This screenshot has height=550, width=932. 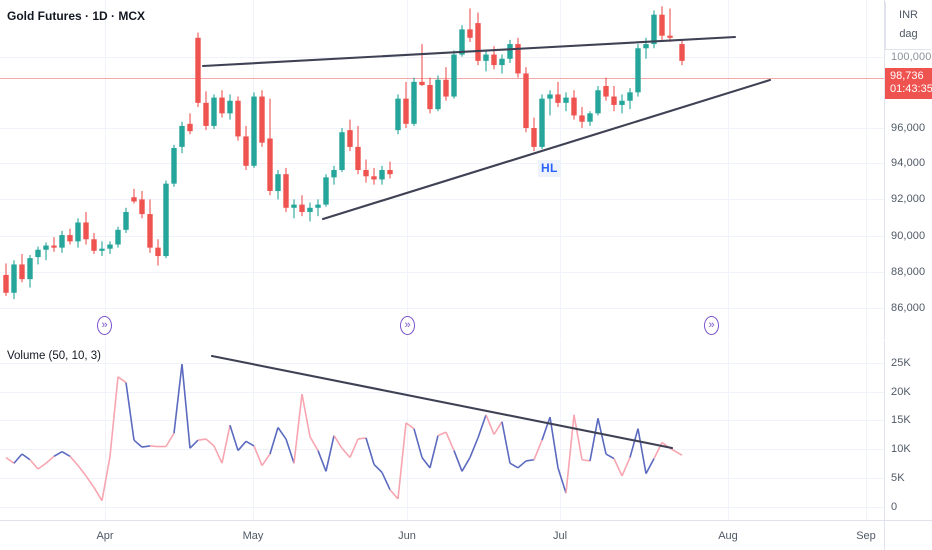 What do you see at coordinates (908, 308) in the screenshot?
I see `price-axis-tick: 86,000` at bounding box center [908, 308].